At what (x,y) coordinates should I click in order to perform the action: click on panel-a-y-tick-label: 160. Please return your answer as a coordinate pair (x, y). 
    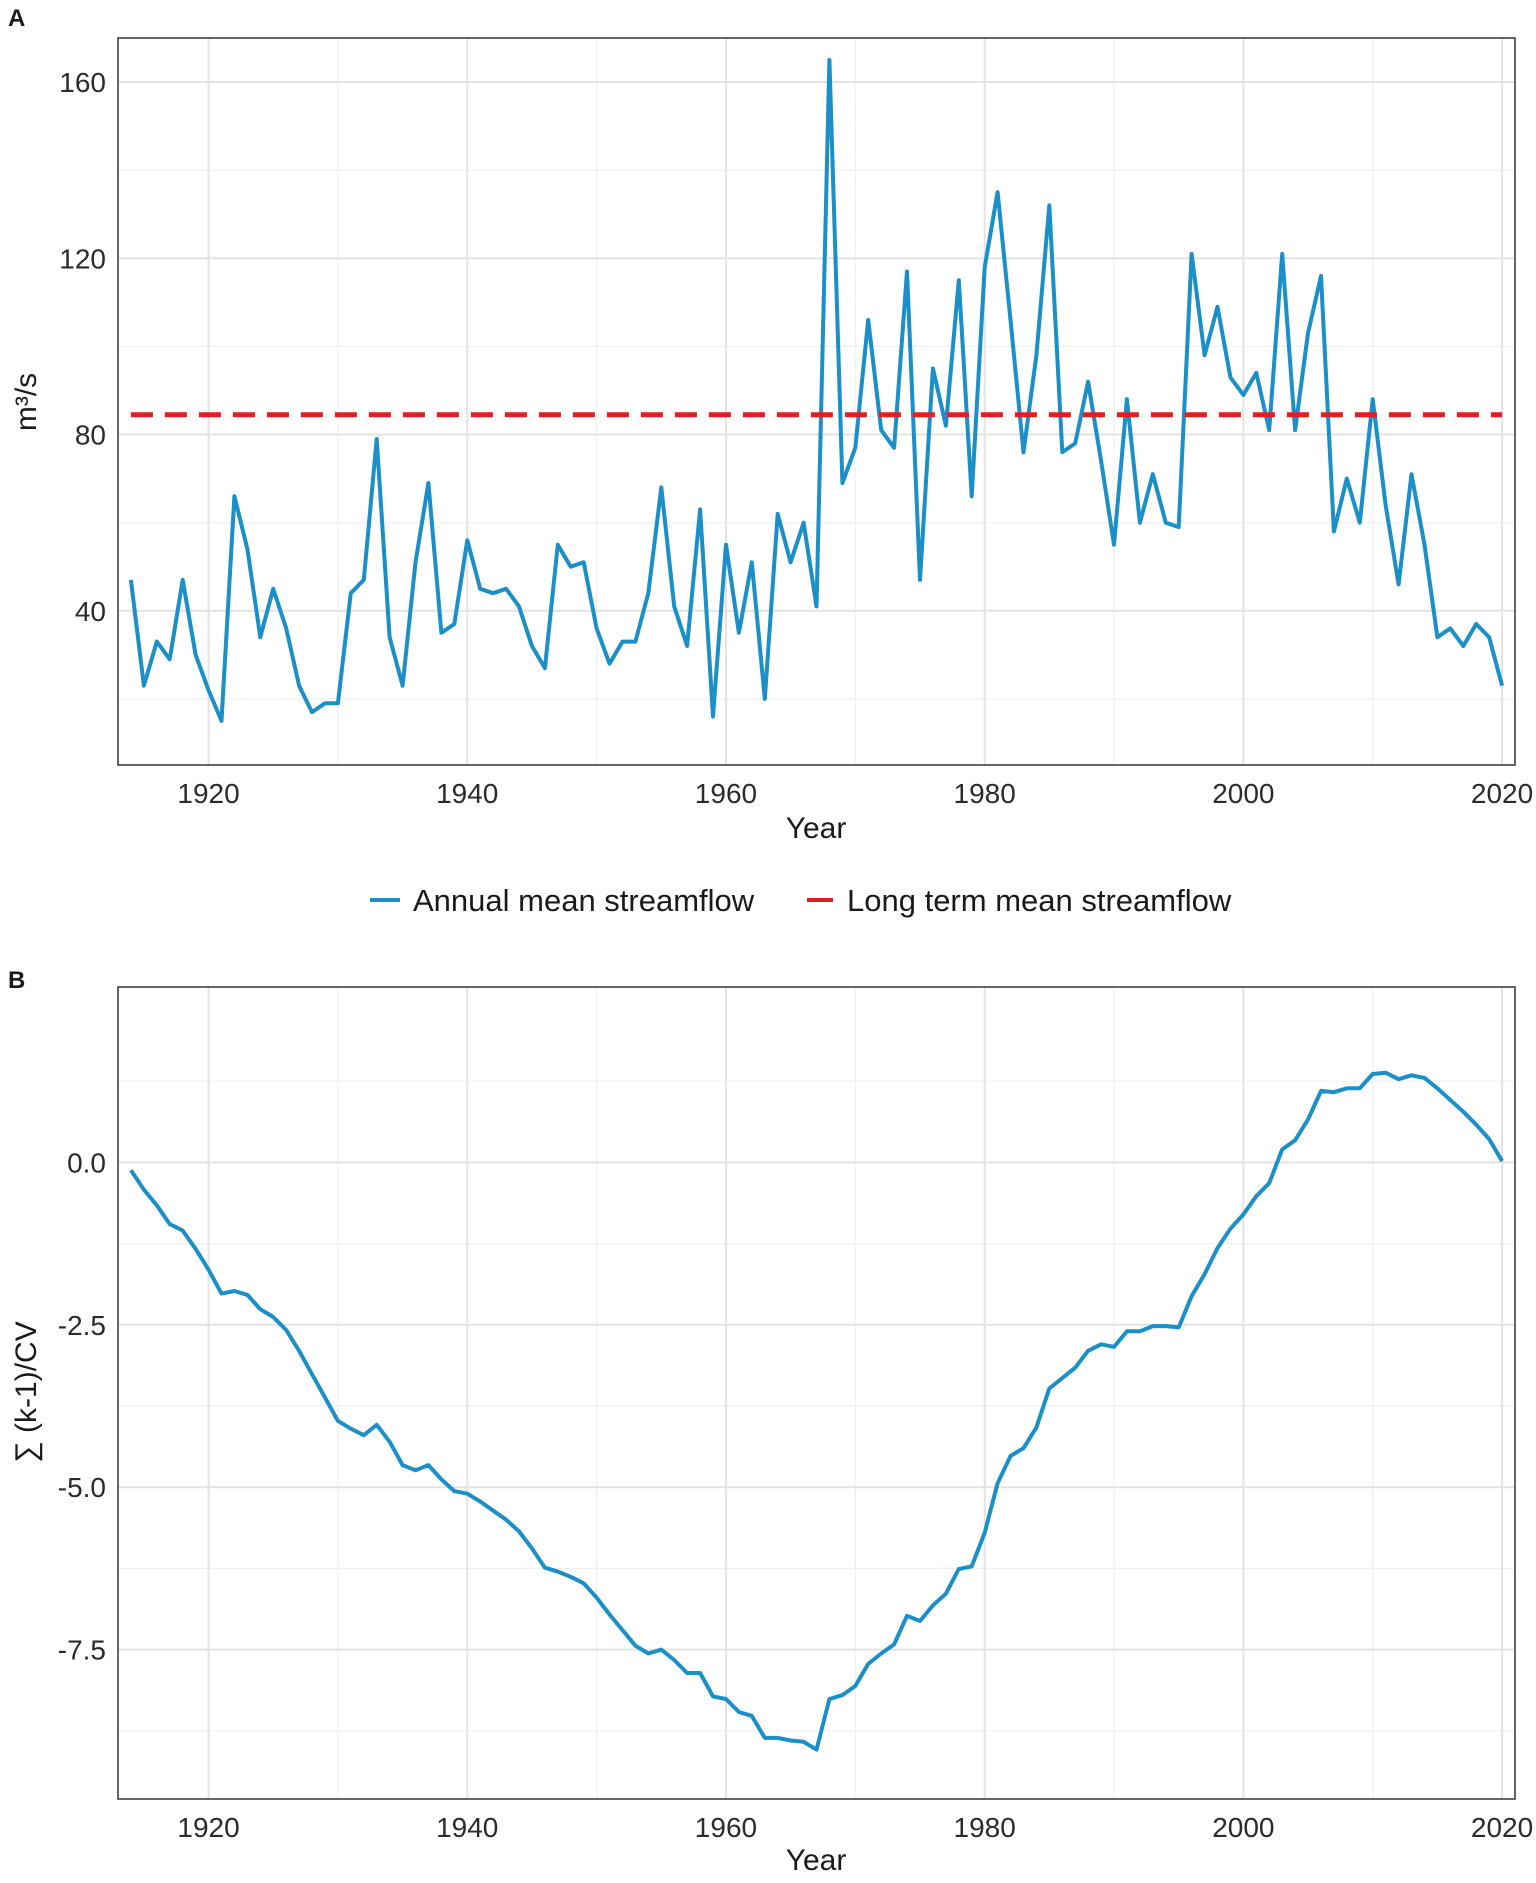
    Looking at the image, I should click on (82, 82).